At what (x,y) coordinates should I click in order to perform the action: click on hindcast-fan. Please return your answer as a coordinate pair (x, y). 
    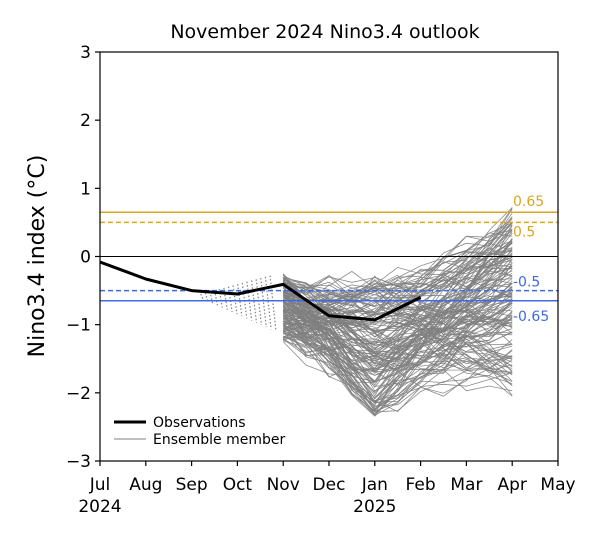
    Looking at the image, I should click on (238, 303).